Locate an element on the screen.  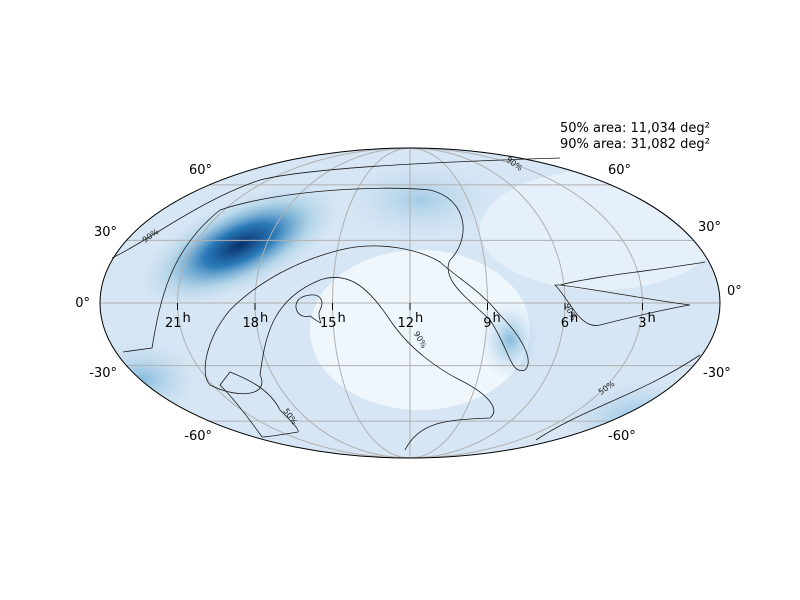
ra-label: 6 is located at coordinates (565, 323).